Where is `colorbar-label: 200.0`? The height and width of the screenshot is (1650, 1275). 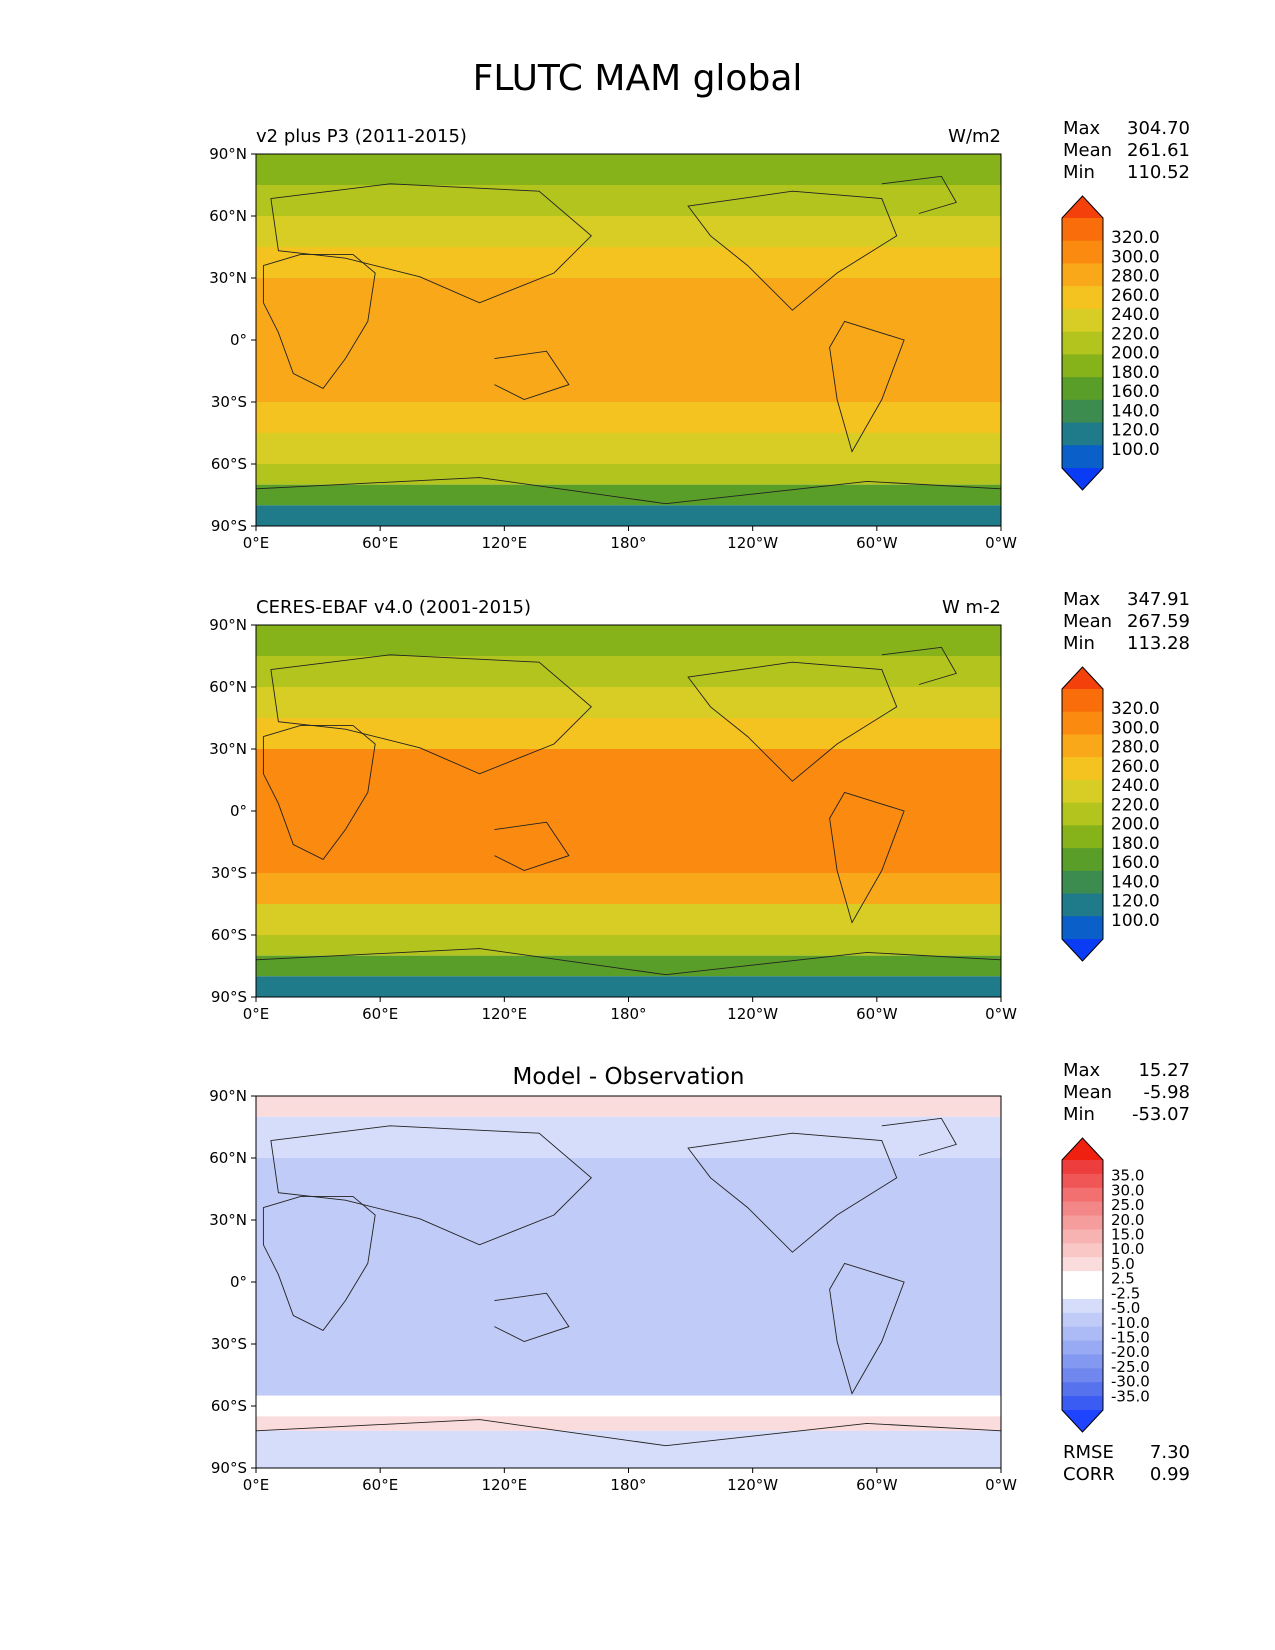
colorbar-label: 200.0 is located at coordinates (1135, 825).